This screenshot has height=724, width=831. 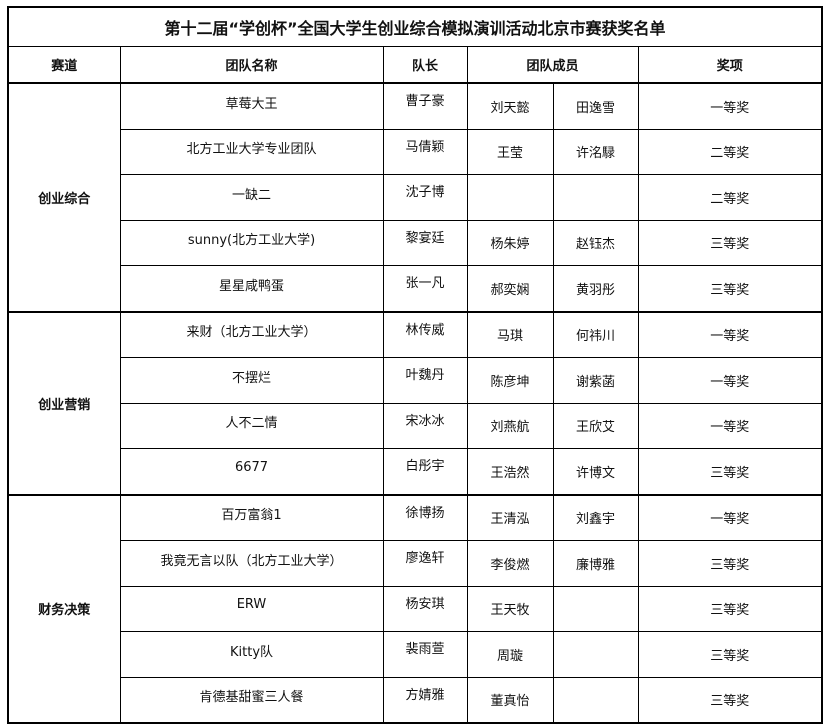 I want to click on member-cell: 杨朱婷, so click(x=510, y=242).